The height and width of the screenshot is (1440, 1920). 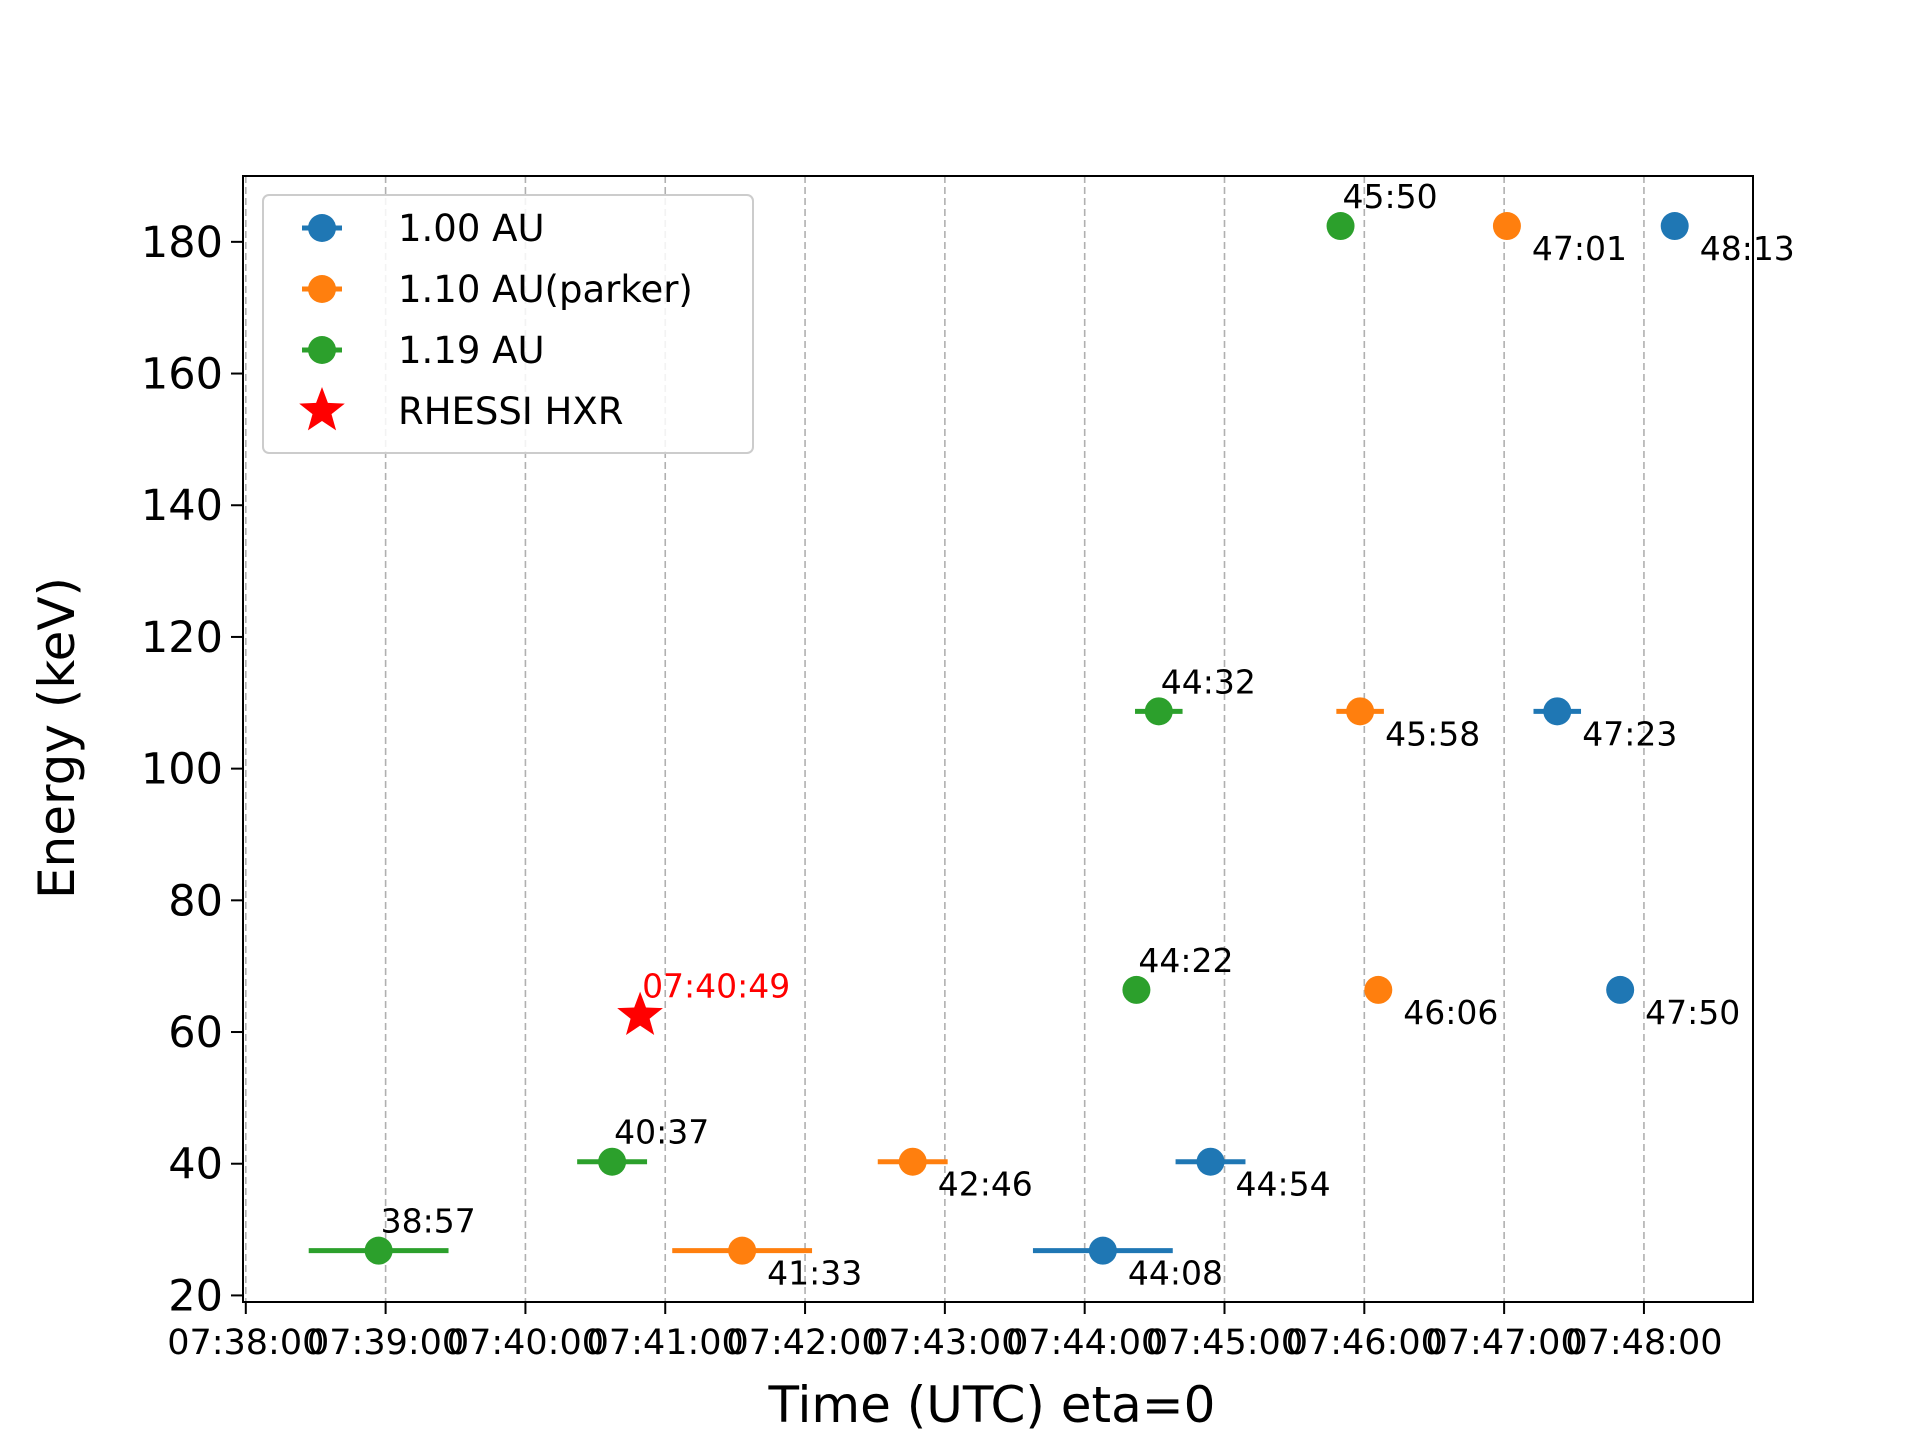 I want to click on point-label: 48:13, so click(x=1747, y=248).